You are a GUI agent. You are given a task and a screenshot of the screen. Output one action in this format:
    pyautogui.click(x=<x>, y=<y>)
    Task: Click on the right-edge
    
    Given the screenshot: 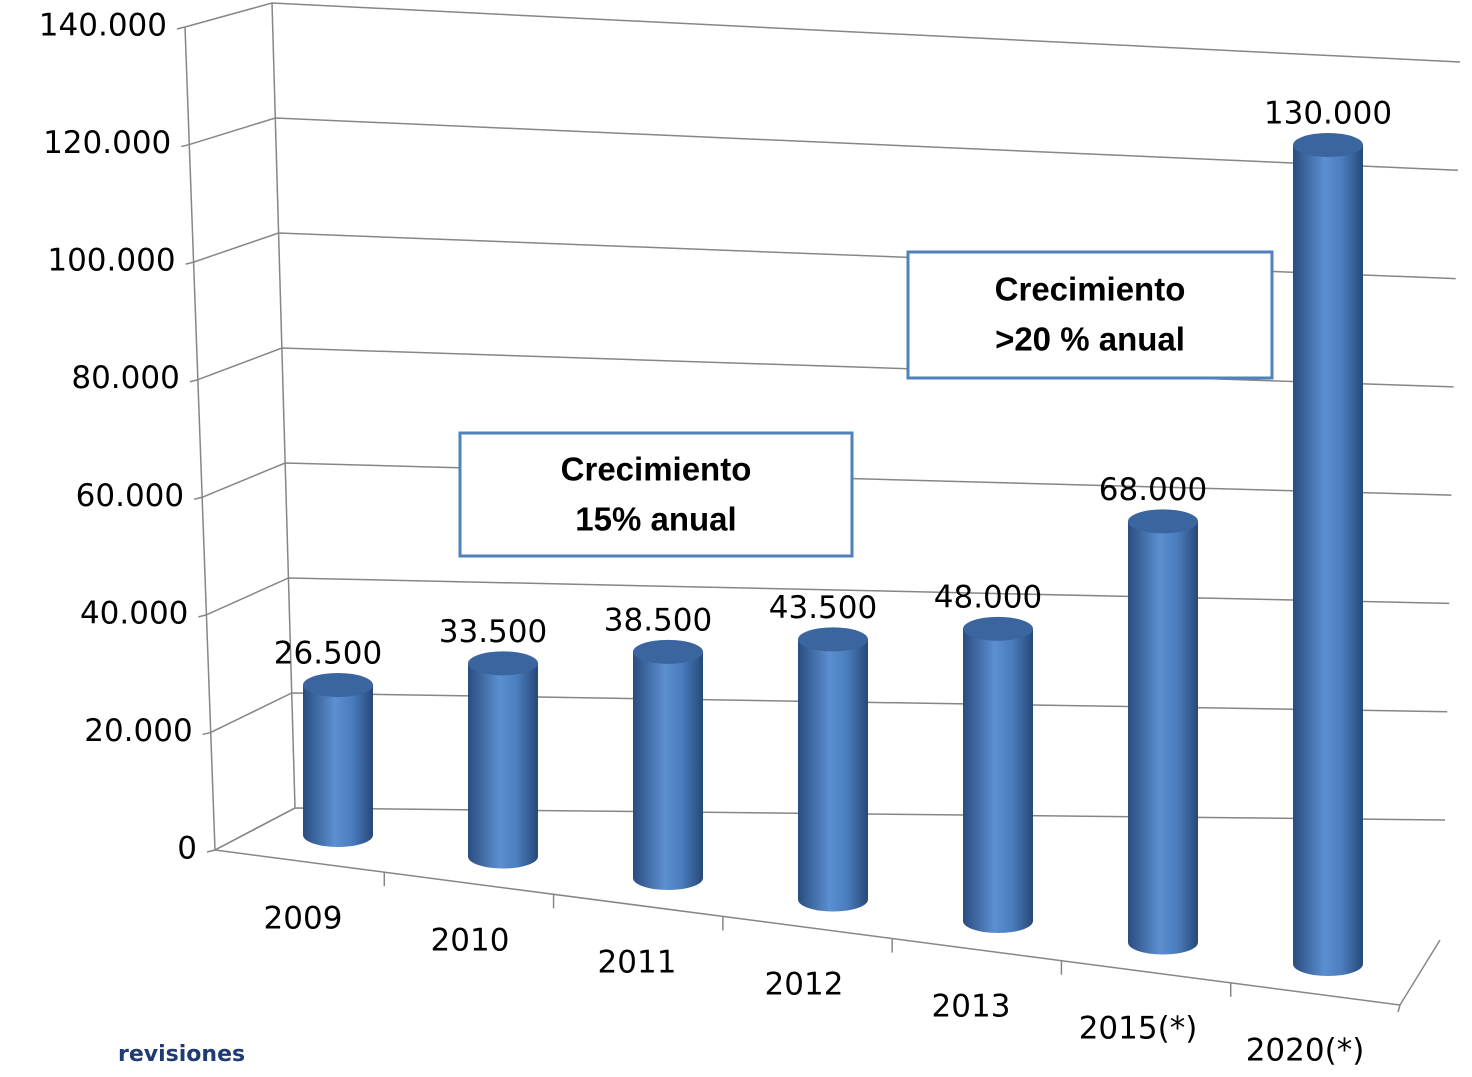 What is the action you would take?
    pyautogui.click(x=1399, y=1008)
    